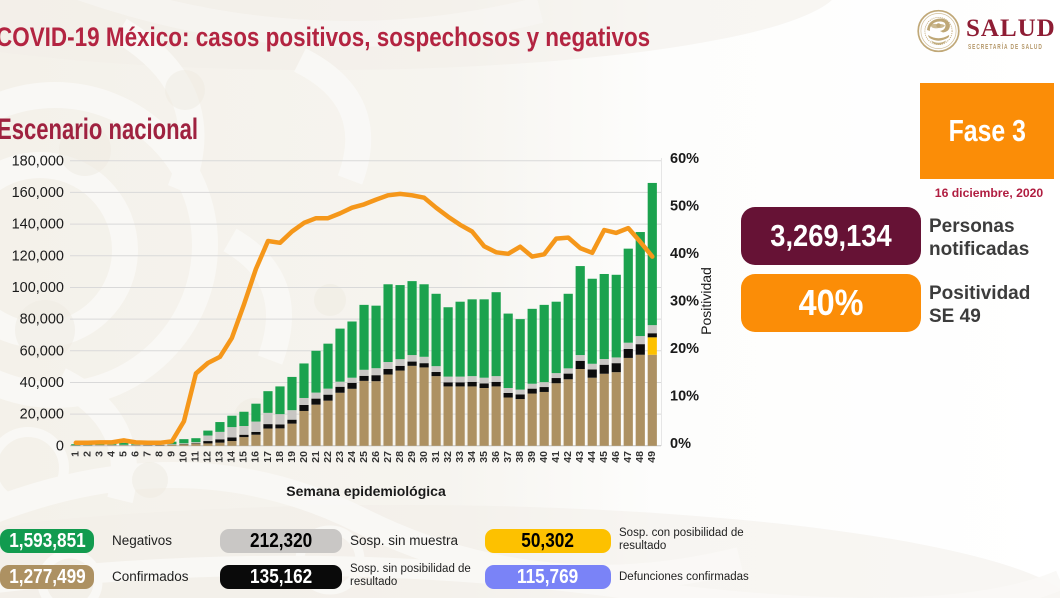  I want to click on svg-text: 40%, so click(684, 254).